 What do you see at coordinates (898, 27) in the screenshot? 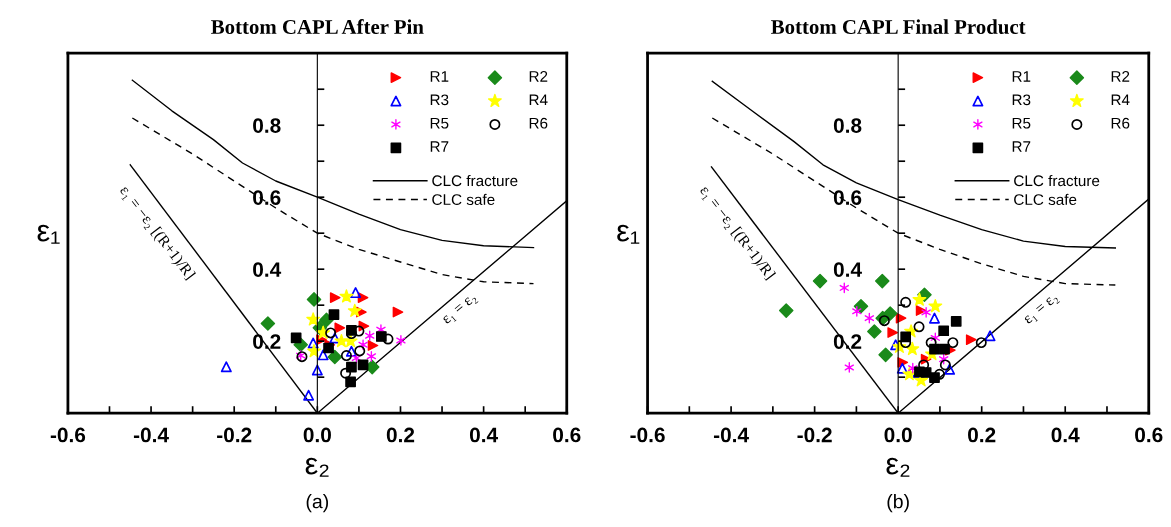
I see `chart-title: Bottom CAPL Final Product` at bounding box center [898, 27].